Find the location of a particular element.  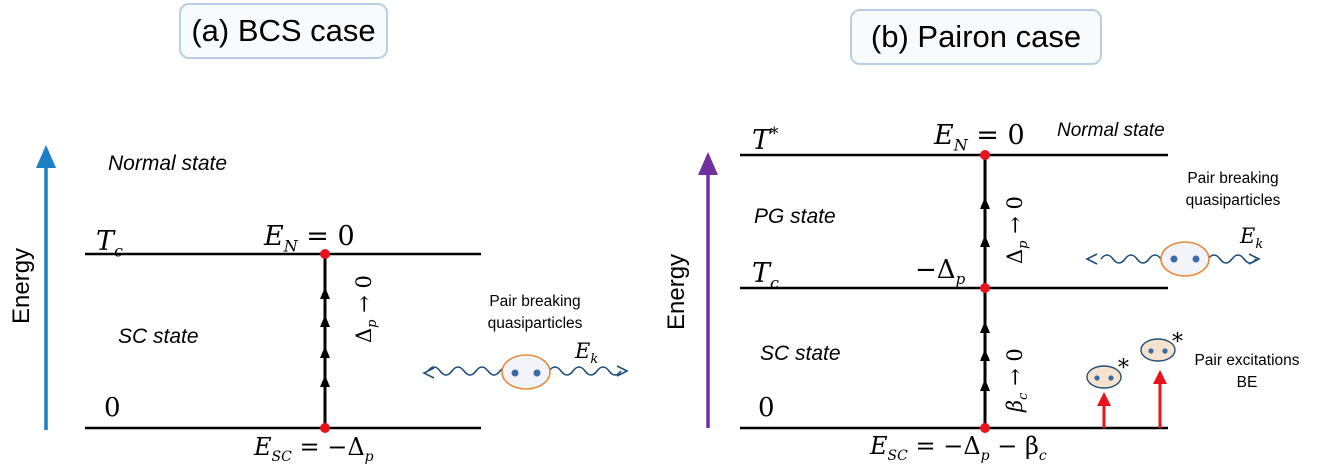

panel-b-tstar-symbol: T is located at coordinates (761, 140).